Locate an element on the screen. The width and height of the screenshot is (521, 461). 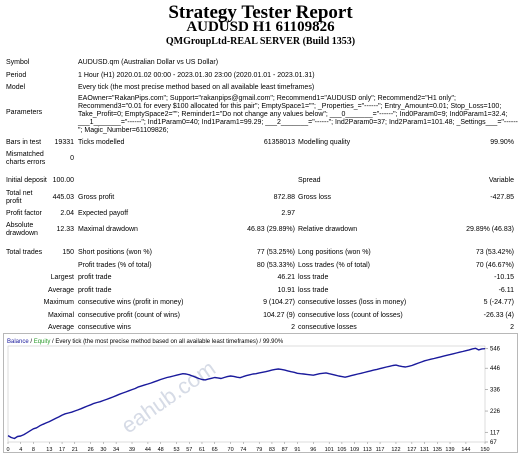
absolute-drawdown-label: Absolute drawdown is located at coordinates (22, 229).